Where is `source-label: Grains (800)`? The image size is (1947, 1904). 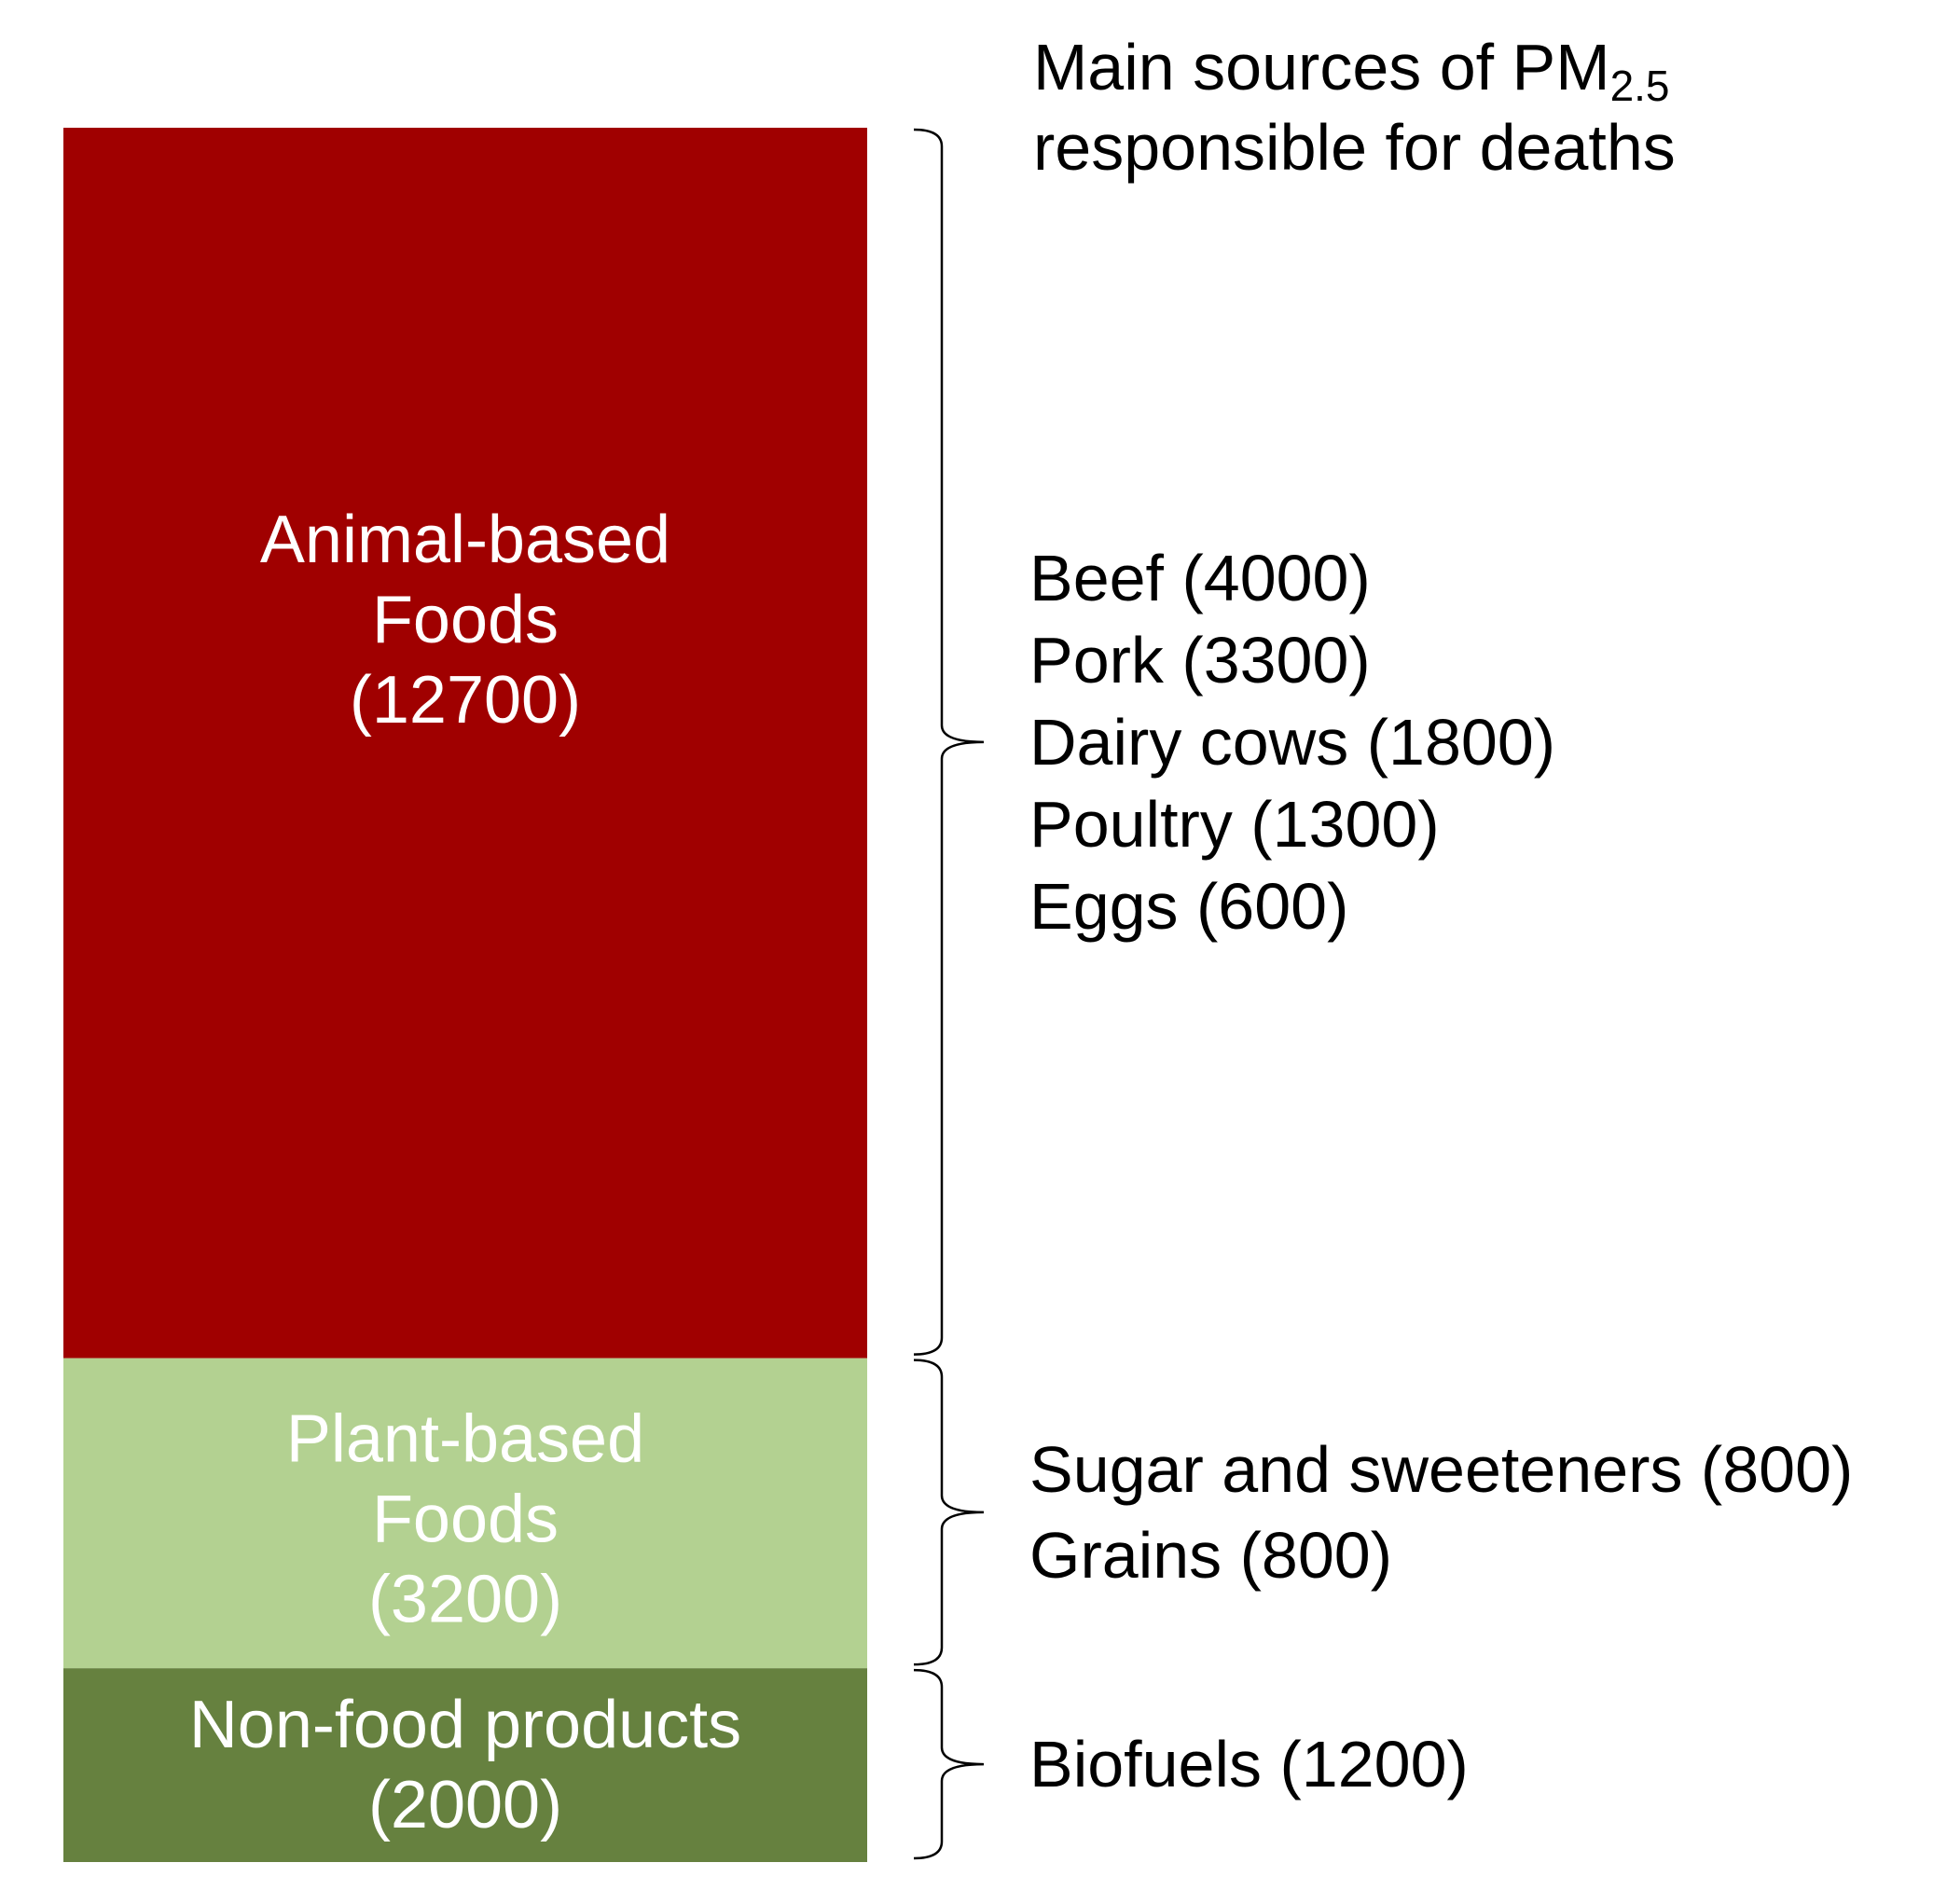 source-label: Grains (800) is located at coordinates (1210, 1555).